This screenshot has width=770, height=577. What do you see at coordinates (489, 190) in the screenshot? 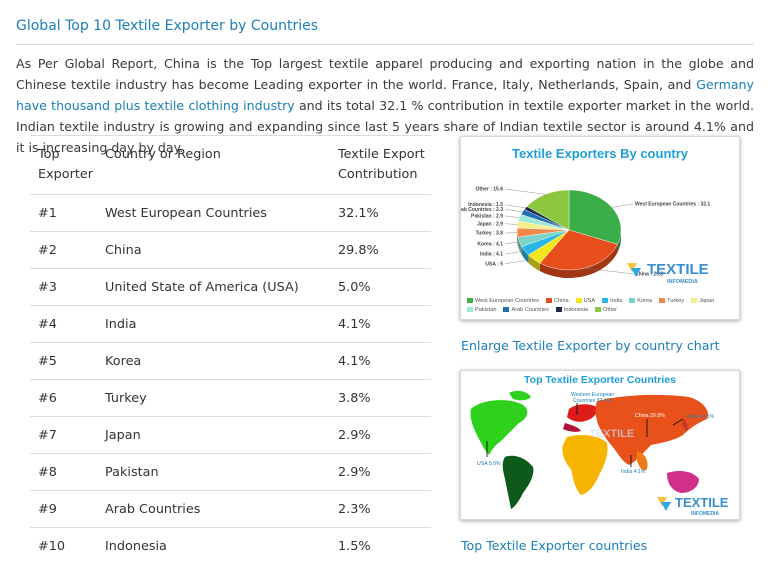
I see `pie-data-label: Other : 15.6` at bounding box center [489, 190].